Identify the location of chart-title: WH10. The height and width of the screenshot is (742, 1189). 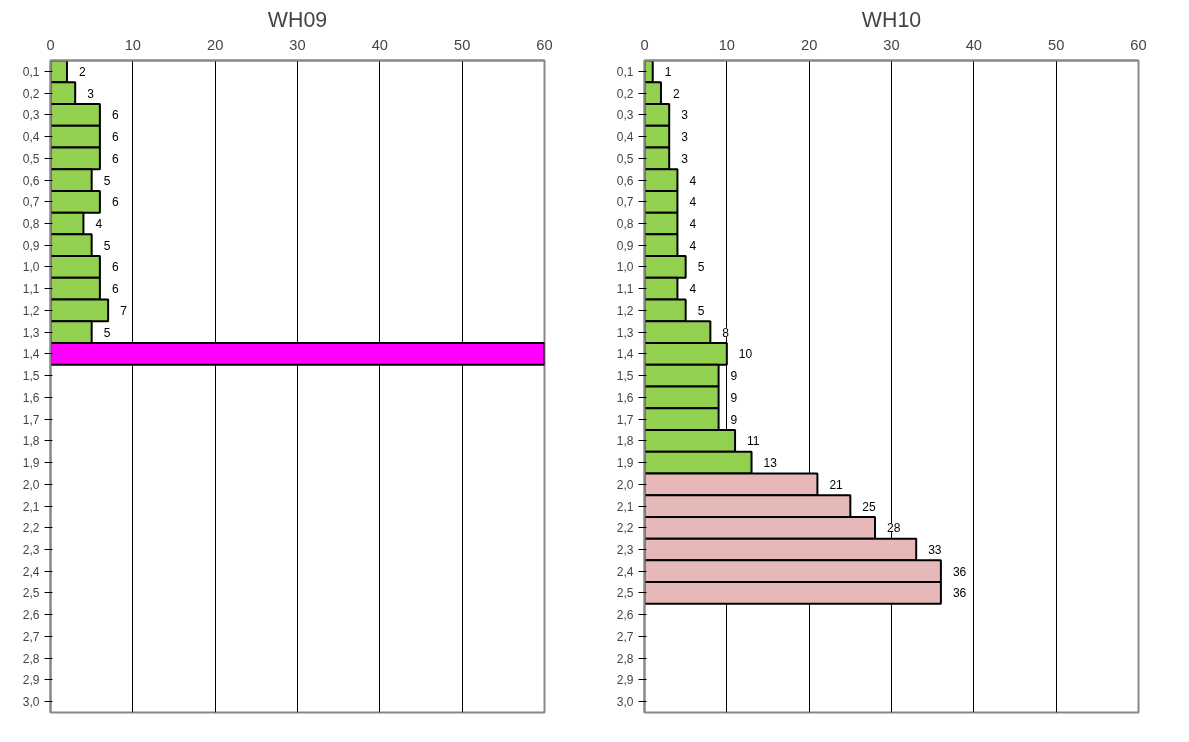
(891, 19).